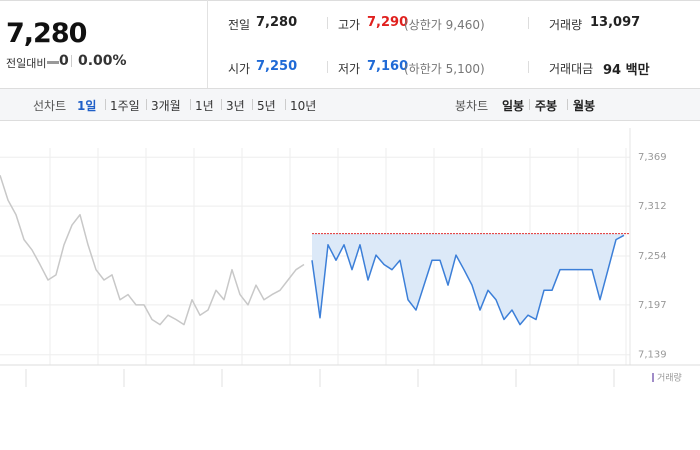 The height and width of the screenshot is (450, 700). I want to click on info-label: 전일, so click(239, 25).